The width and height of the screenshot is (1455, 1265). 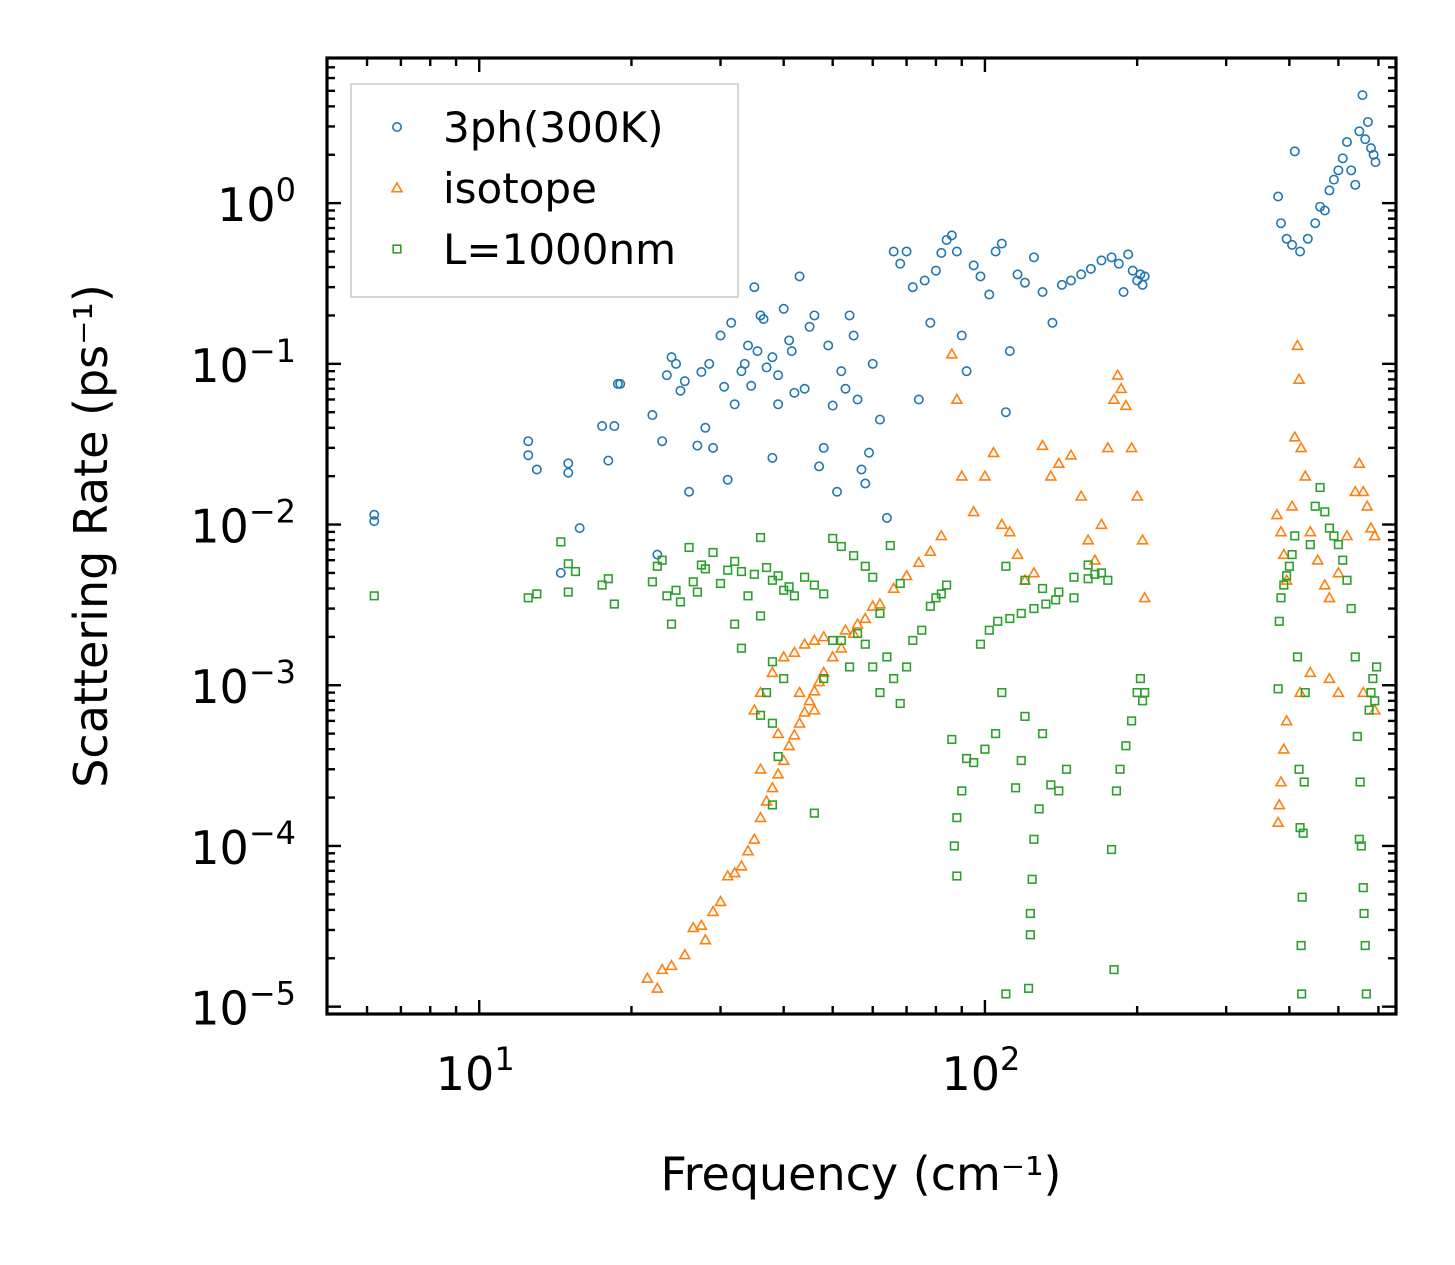 I want to click on legend: 3ph(300K) isotope L=1000nm, so click(x=544, y=190).